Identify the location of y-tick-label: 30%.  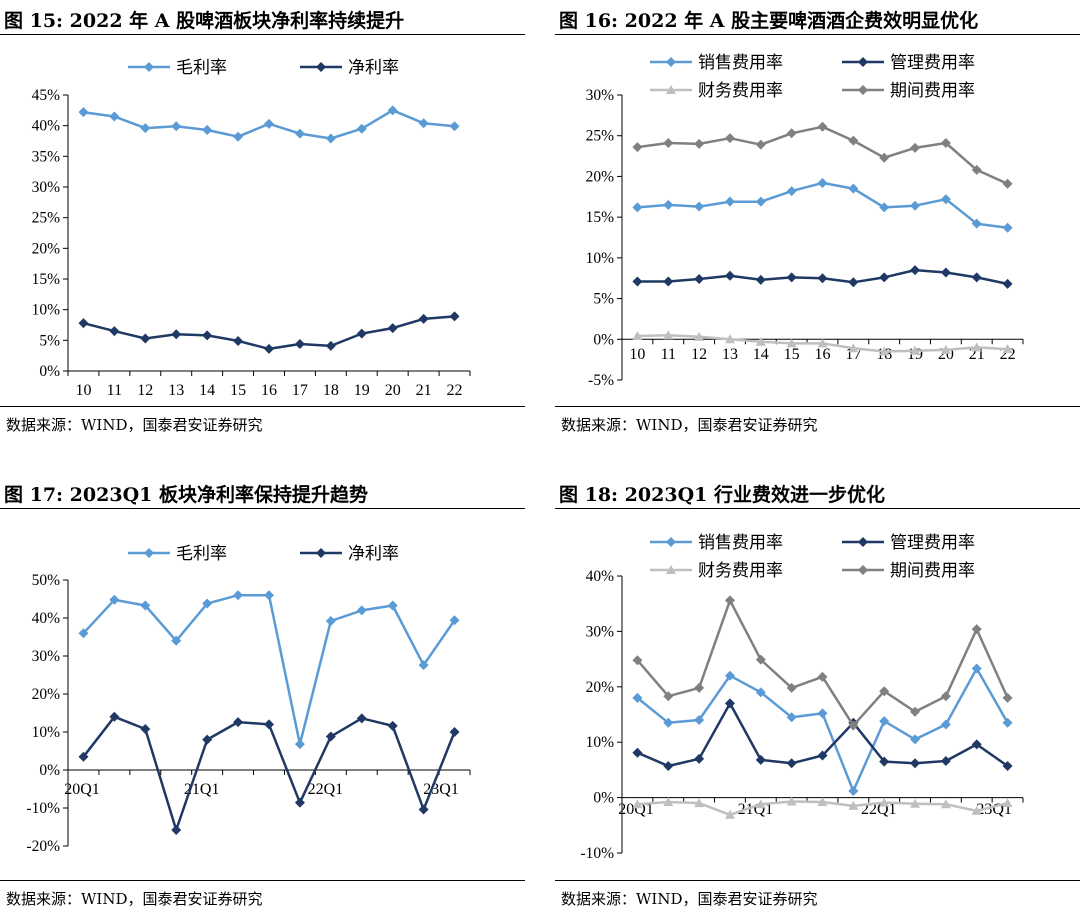
(600, 631).